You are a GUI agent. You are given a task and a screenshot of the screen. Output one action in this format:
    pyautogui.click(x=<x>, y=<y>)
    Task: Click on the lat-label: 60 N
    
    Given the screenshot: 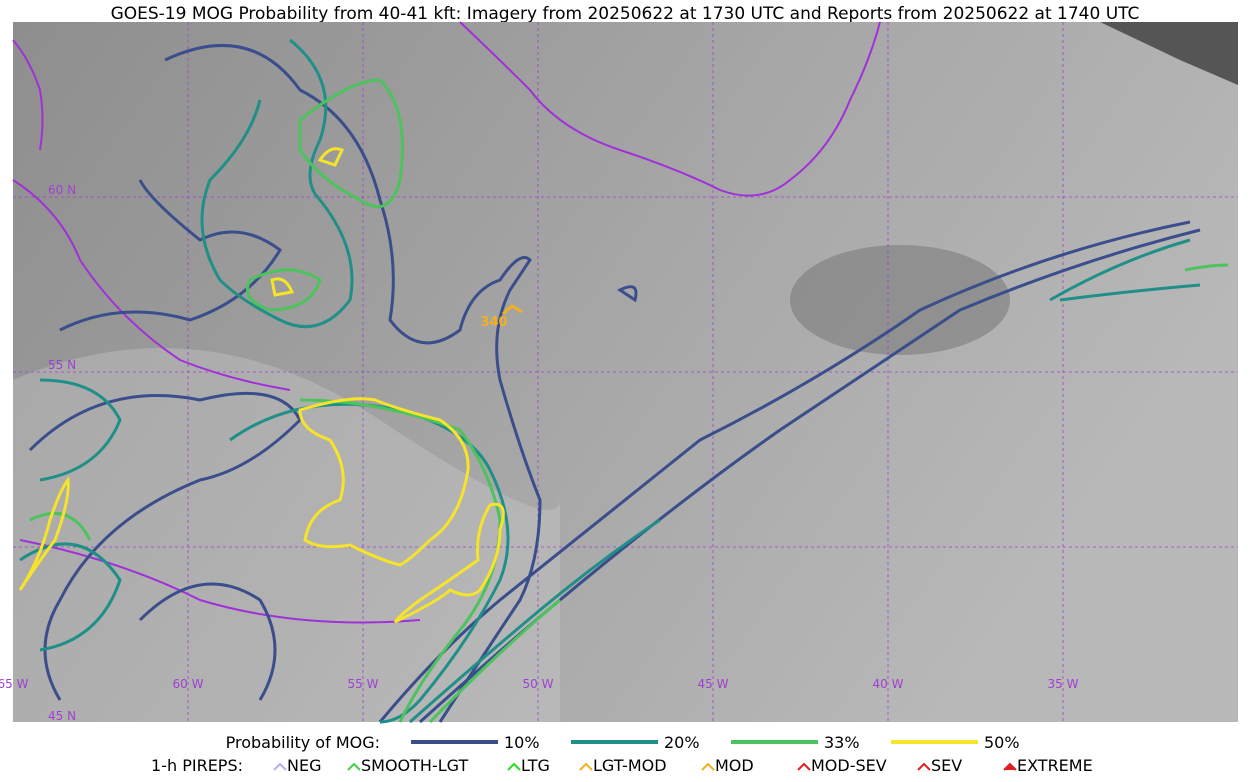 What is the action you would take?
    pyautogui.click(x=62, y=190)
    